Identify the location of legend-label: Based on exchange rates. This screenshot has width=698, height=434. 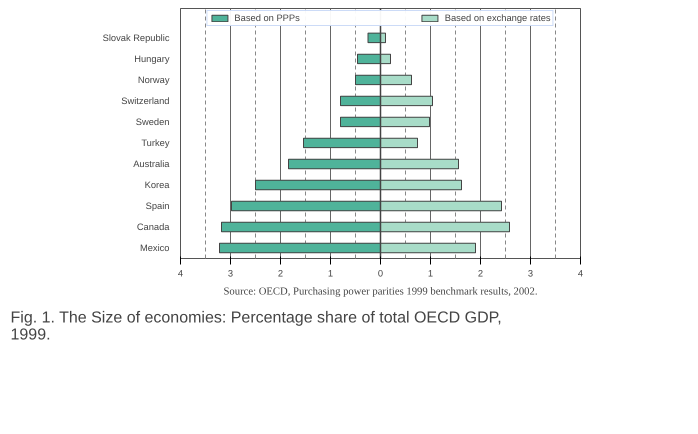
(497, 18).